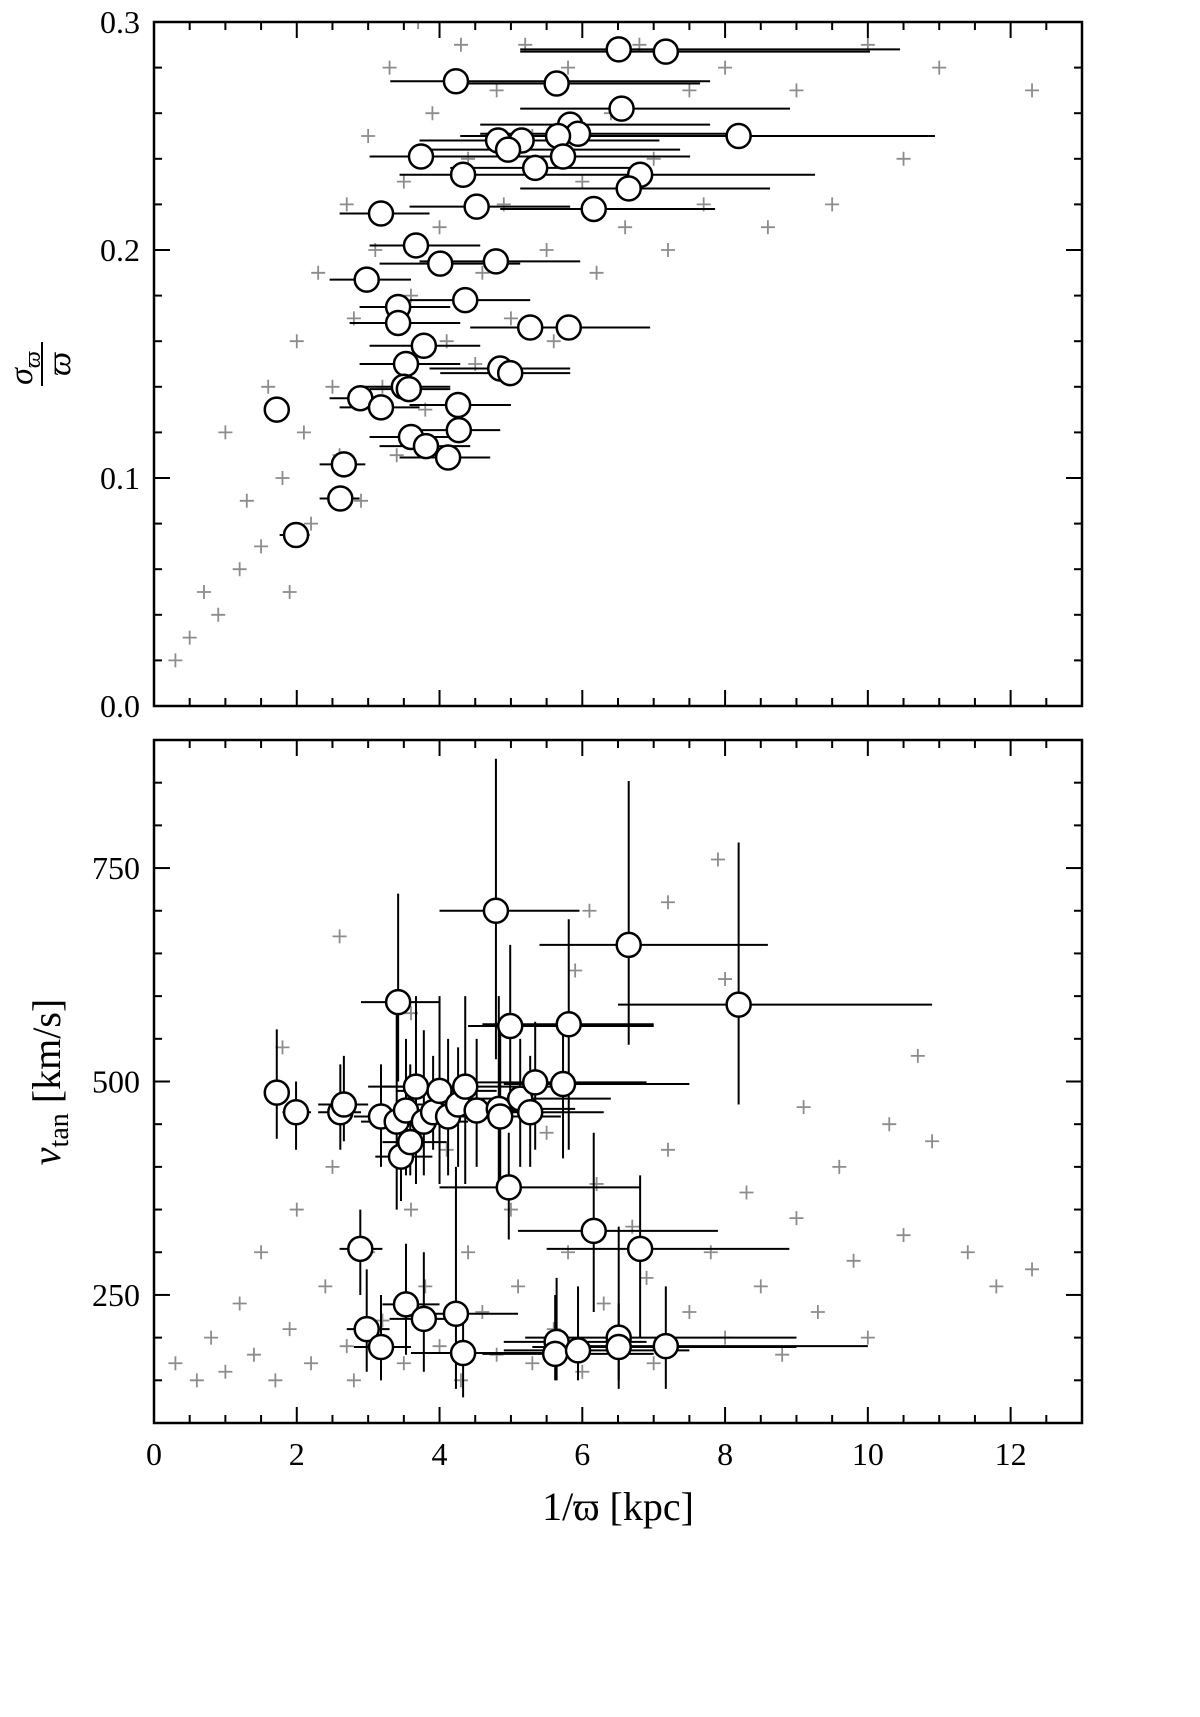  I want to click on y-tick-label: 0.2, so click(120, 250).